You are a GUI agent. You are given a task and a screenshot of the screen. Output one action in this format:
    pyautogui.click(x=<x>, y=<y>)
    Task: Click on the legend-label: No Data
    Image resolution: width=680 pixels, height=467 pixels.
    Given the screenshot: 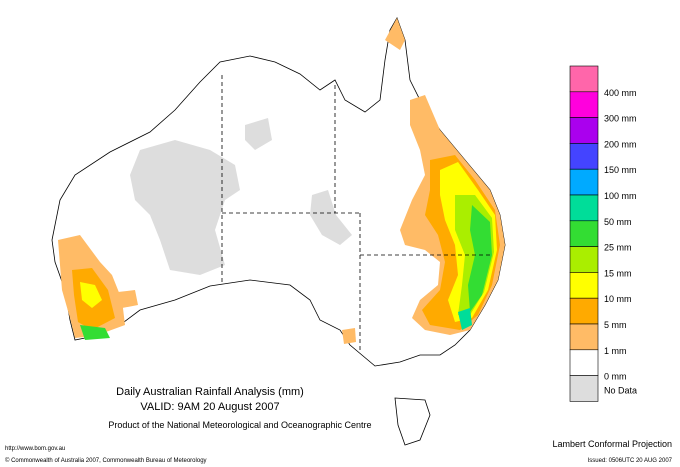 What is the action you would take?
    pyautogui.click(x=620, y=390)
    